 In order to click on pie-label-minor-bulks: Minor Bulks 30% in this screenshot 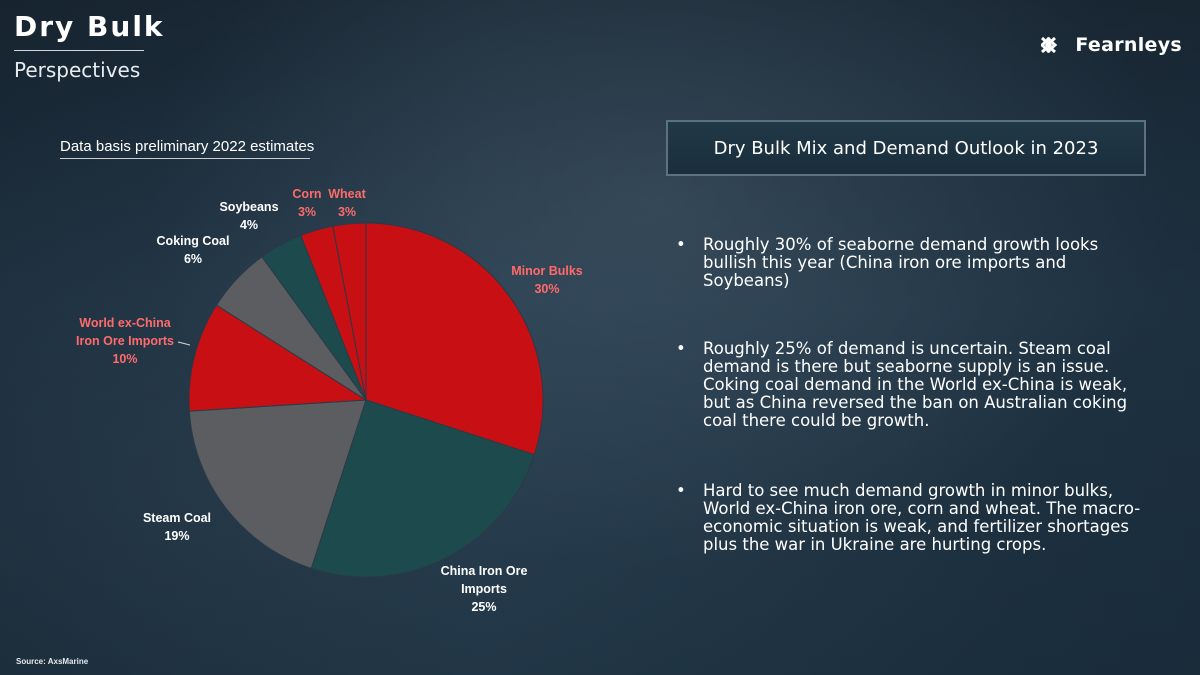, I will do `click(547, 280)`.